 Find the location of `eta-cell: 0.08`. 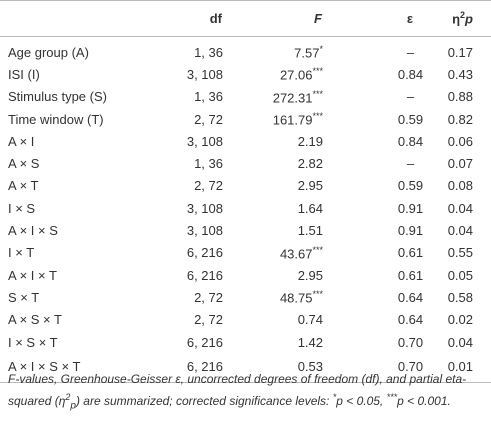

eta-cell: 0.08 is located at coordinates (460, 186).